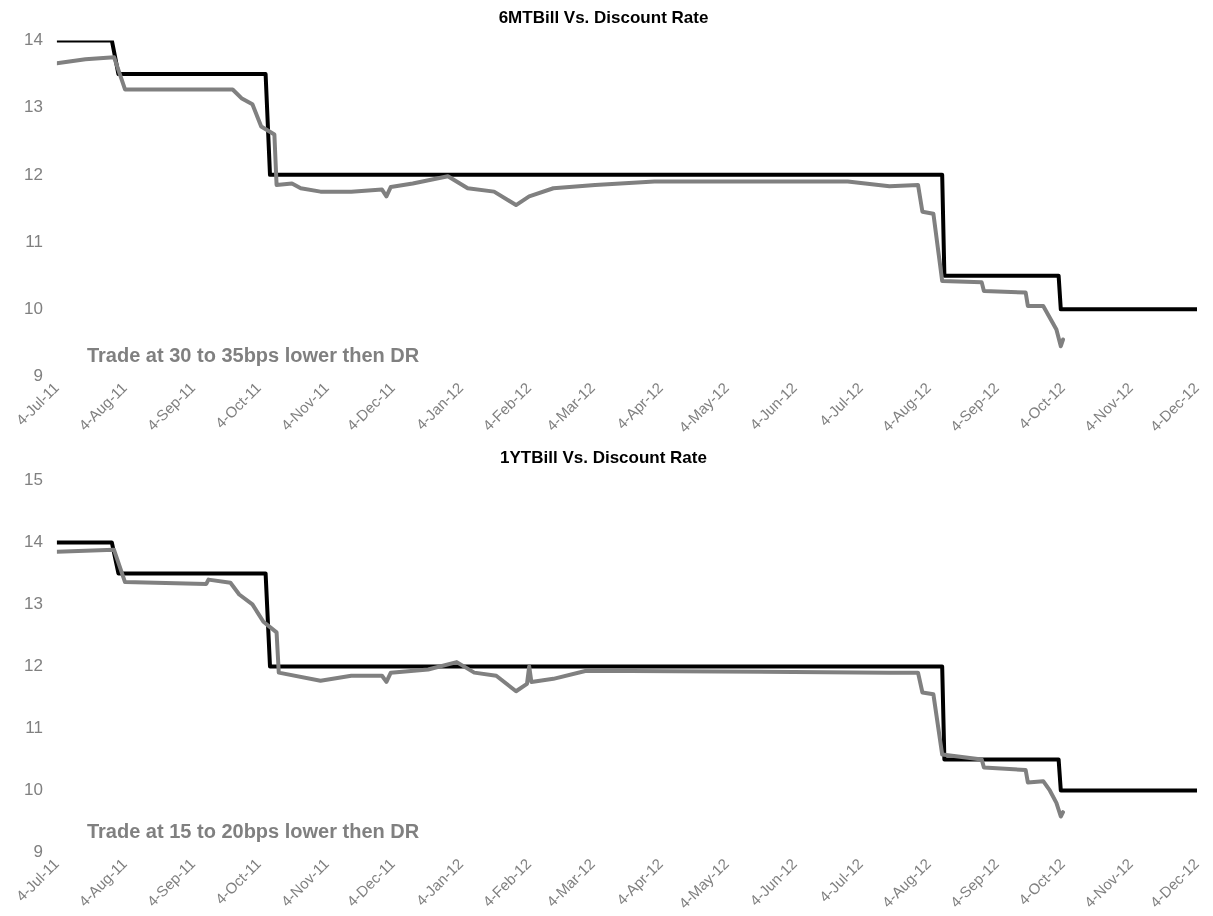 This screenshot has height=916, width=1213. I want to click on annotation: Trade at 15 to 20bps lower then DR, so click(253, 831).